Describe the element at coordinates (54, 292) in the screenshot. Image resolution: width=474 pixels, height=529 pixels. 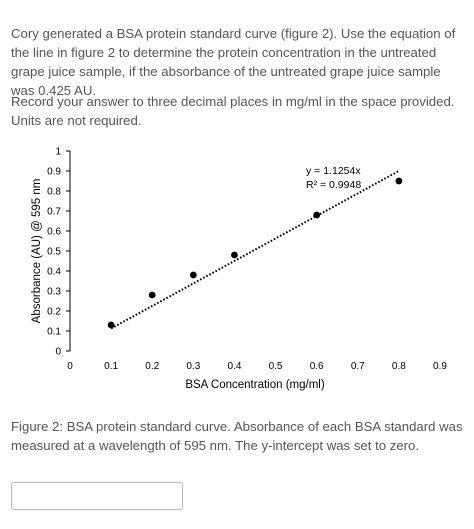
I see `y-tick-label: 0.3` at that location.